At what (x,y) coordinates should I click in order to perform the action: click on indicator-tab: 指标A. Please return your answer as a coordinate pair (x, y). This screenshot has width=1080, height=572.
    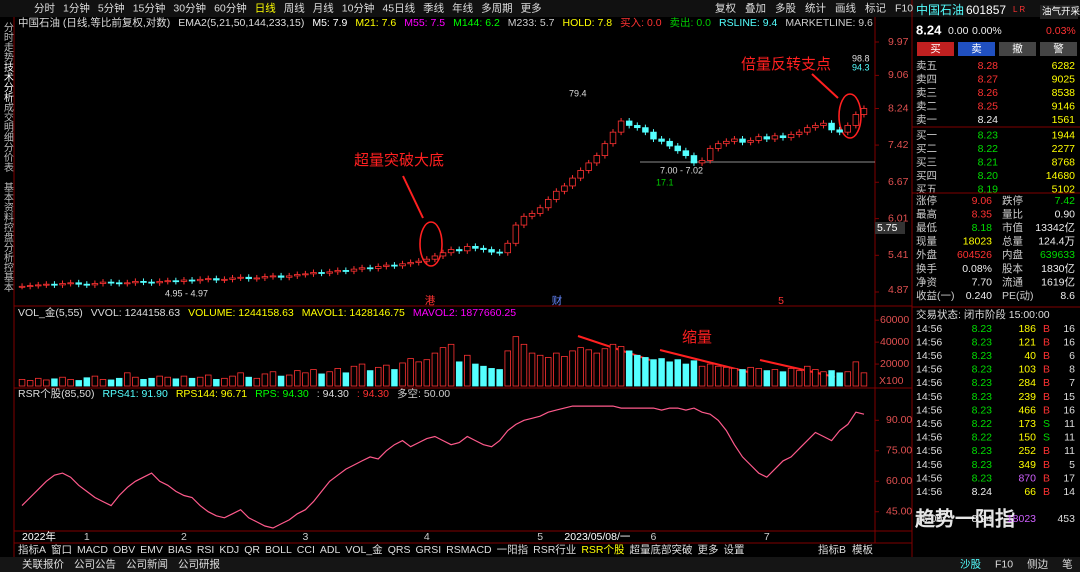
    Looking at the image, I should click on (32, 549).